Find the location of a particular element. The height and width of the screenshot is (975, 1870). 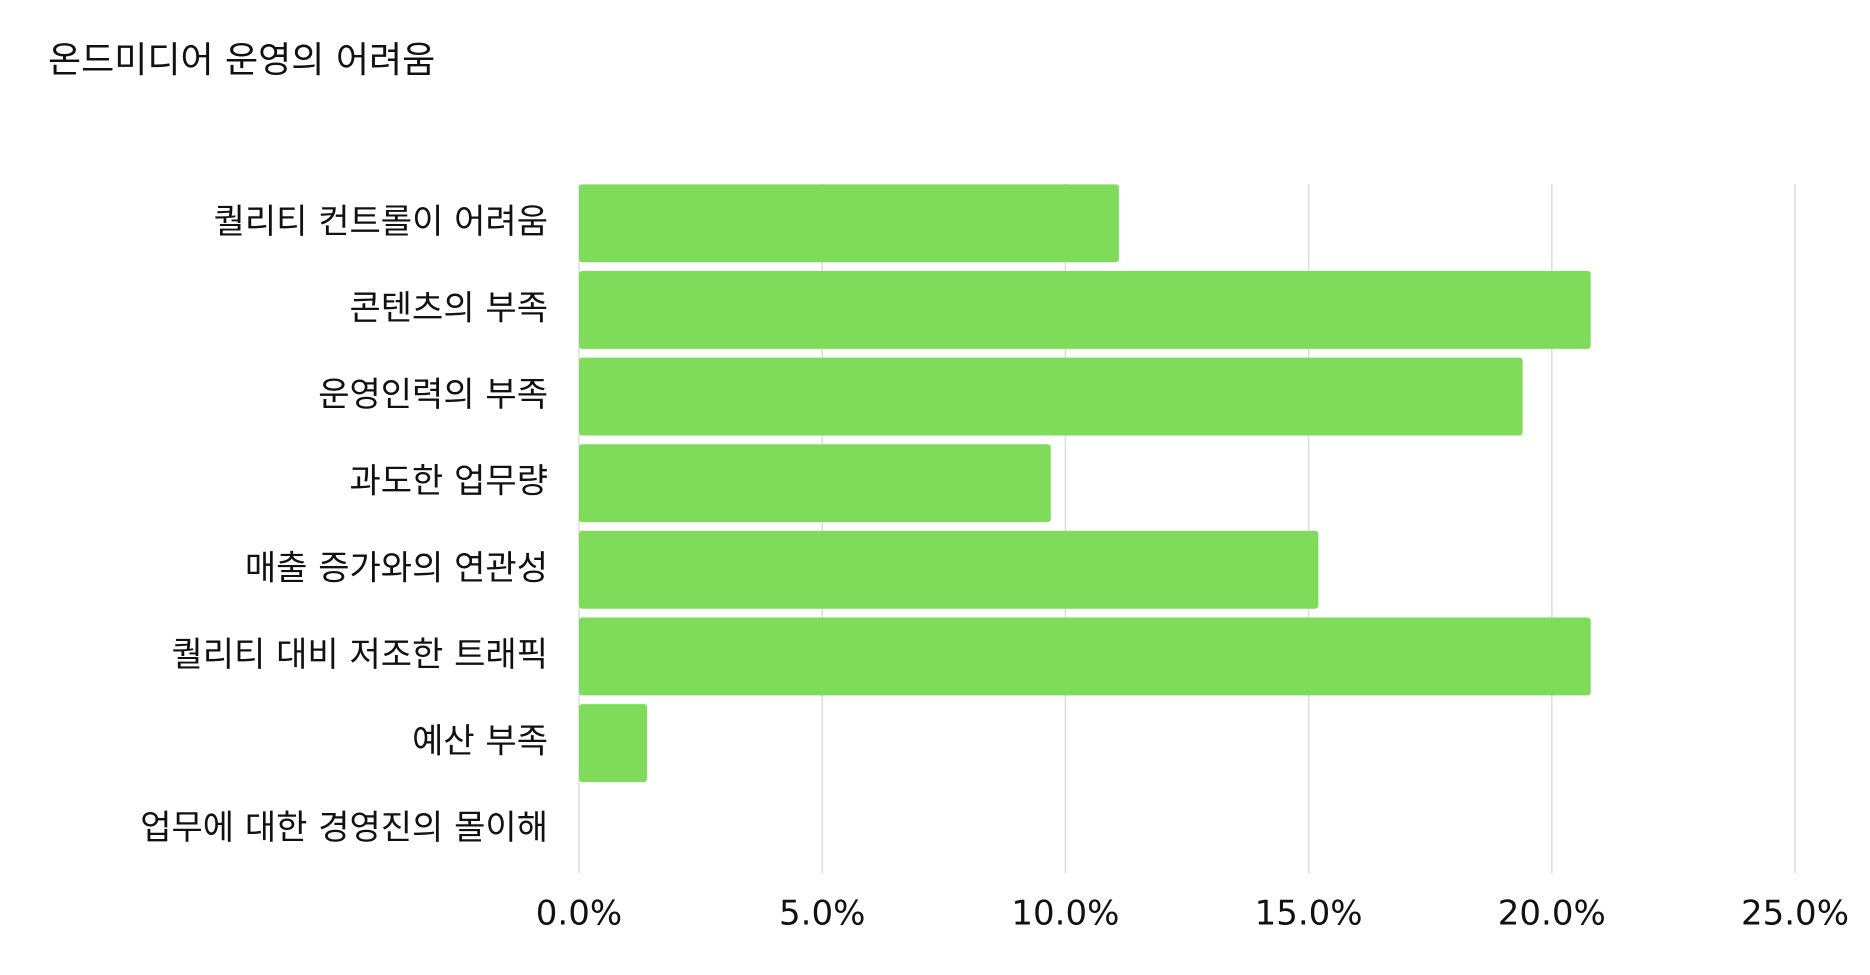

y-tick-label: 운영인력의 부족 is located at coordinates (433, 395).